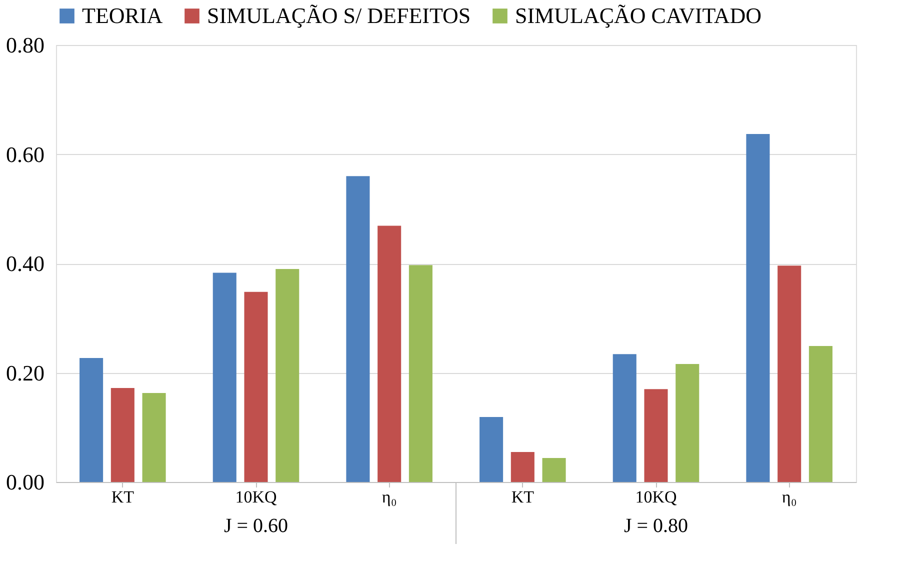  What do you see at coordinates (25, 154) in the screenshot?
I see `y-tick-label: 0.60` at bounding box center [25, 154].